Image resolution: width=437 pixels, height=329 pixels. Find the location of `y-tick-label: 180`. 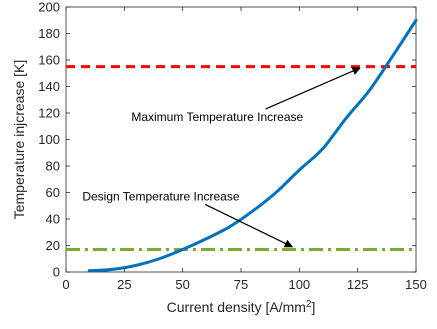

y-tick-label: 180 is located at coordinates (49, 33).